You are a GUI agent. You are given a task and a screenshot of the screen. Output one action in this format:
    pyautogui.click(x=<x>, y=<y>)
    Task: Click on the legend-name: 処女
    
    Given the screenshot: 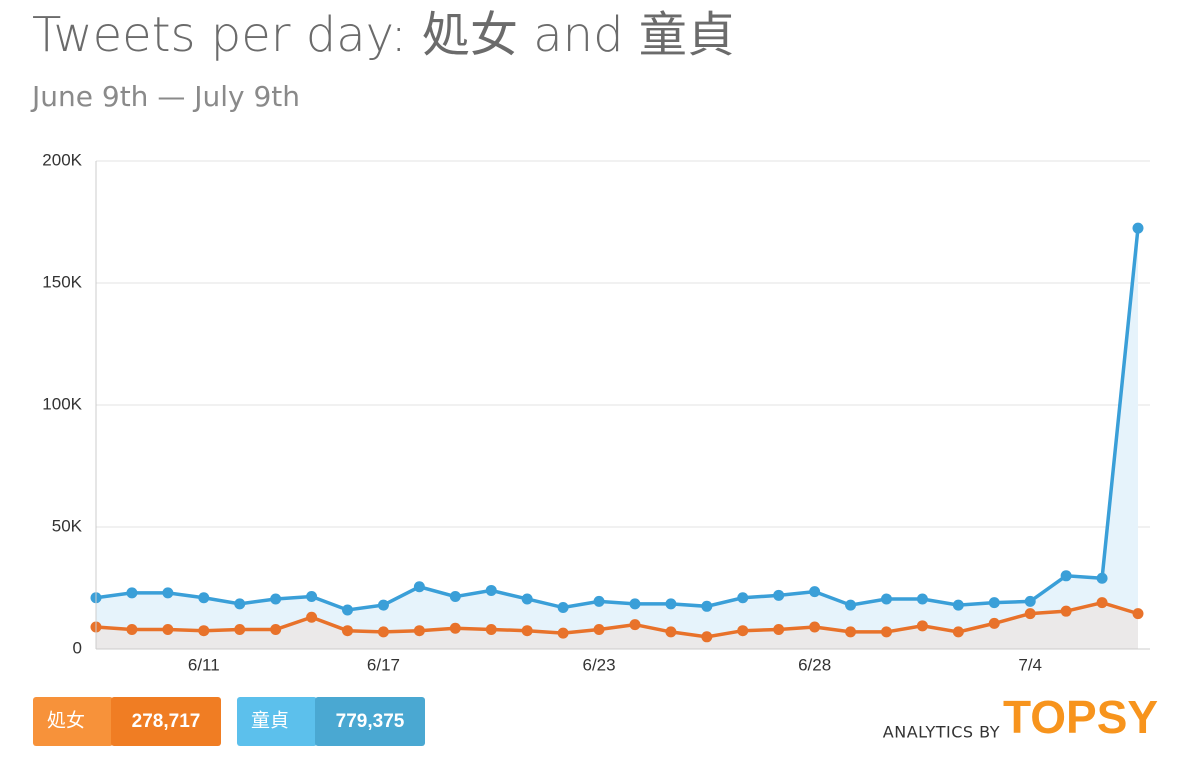 What is the action you would take?
    pyautogui.click(x=66, y=721)
    